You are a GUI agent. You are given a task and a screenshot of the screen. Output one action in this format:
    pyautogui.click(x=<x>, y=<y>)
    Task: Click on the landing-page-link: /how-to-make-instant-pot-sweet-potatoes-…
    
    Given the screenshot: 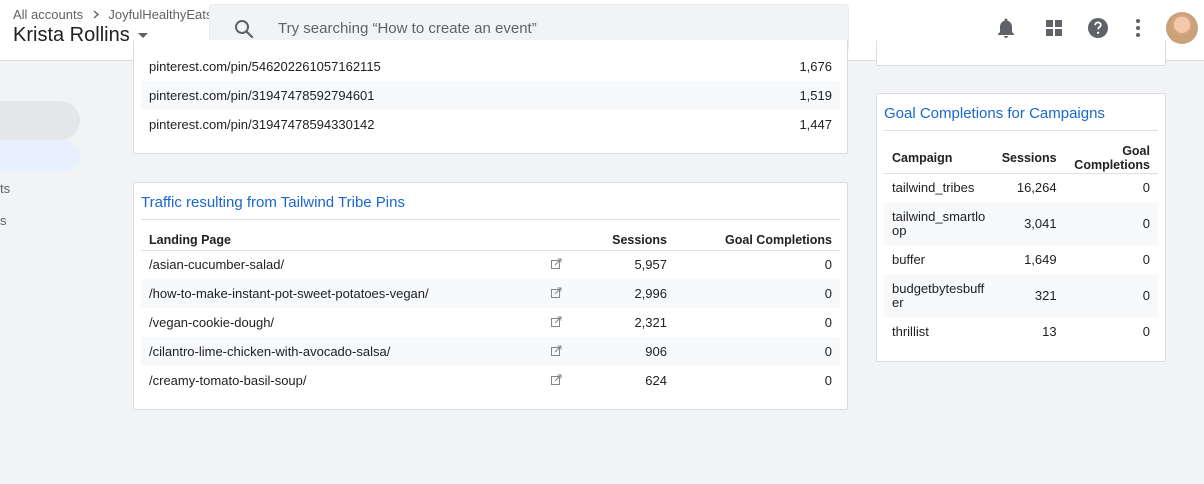 What is the action you would take?
    pyautogui.click(x=345, y=293)
    